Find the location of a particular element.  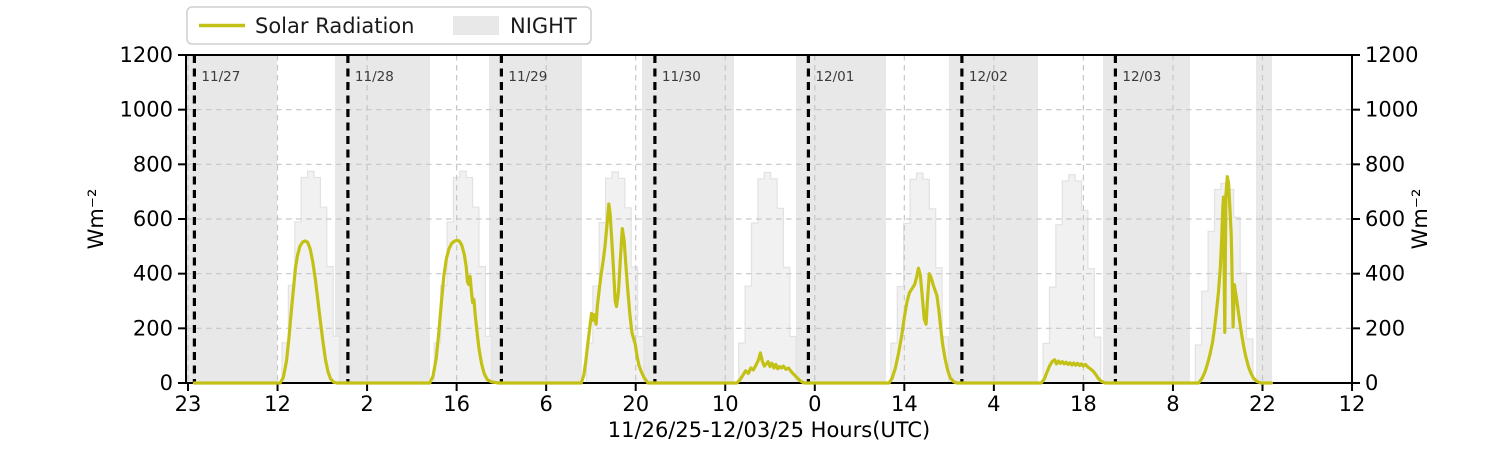

day-boundary-label: 11/28 is located at coordinates (374, 77).